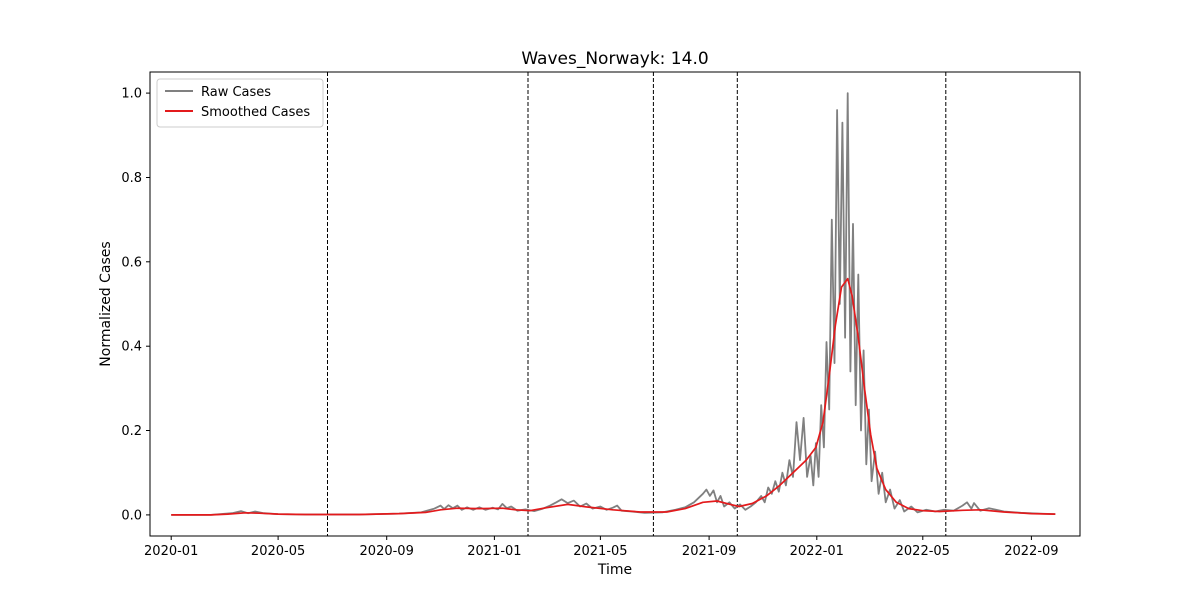  Describe the element at coordinates (387, 551) in the screenshot. I see `x-tick-label-2: 2020-09` at that location.